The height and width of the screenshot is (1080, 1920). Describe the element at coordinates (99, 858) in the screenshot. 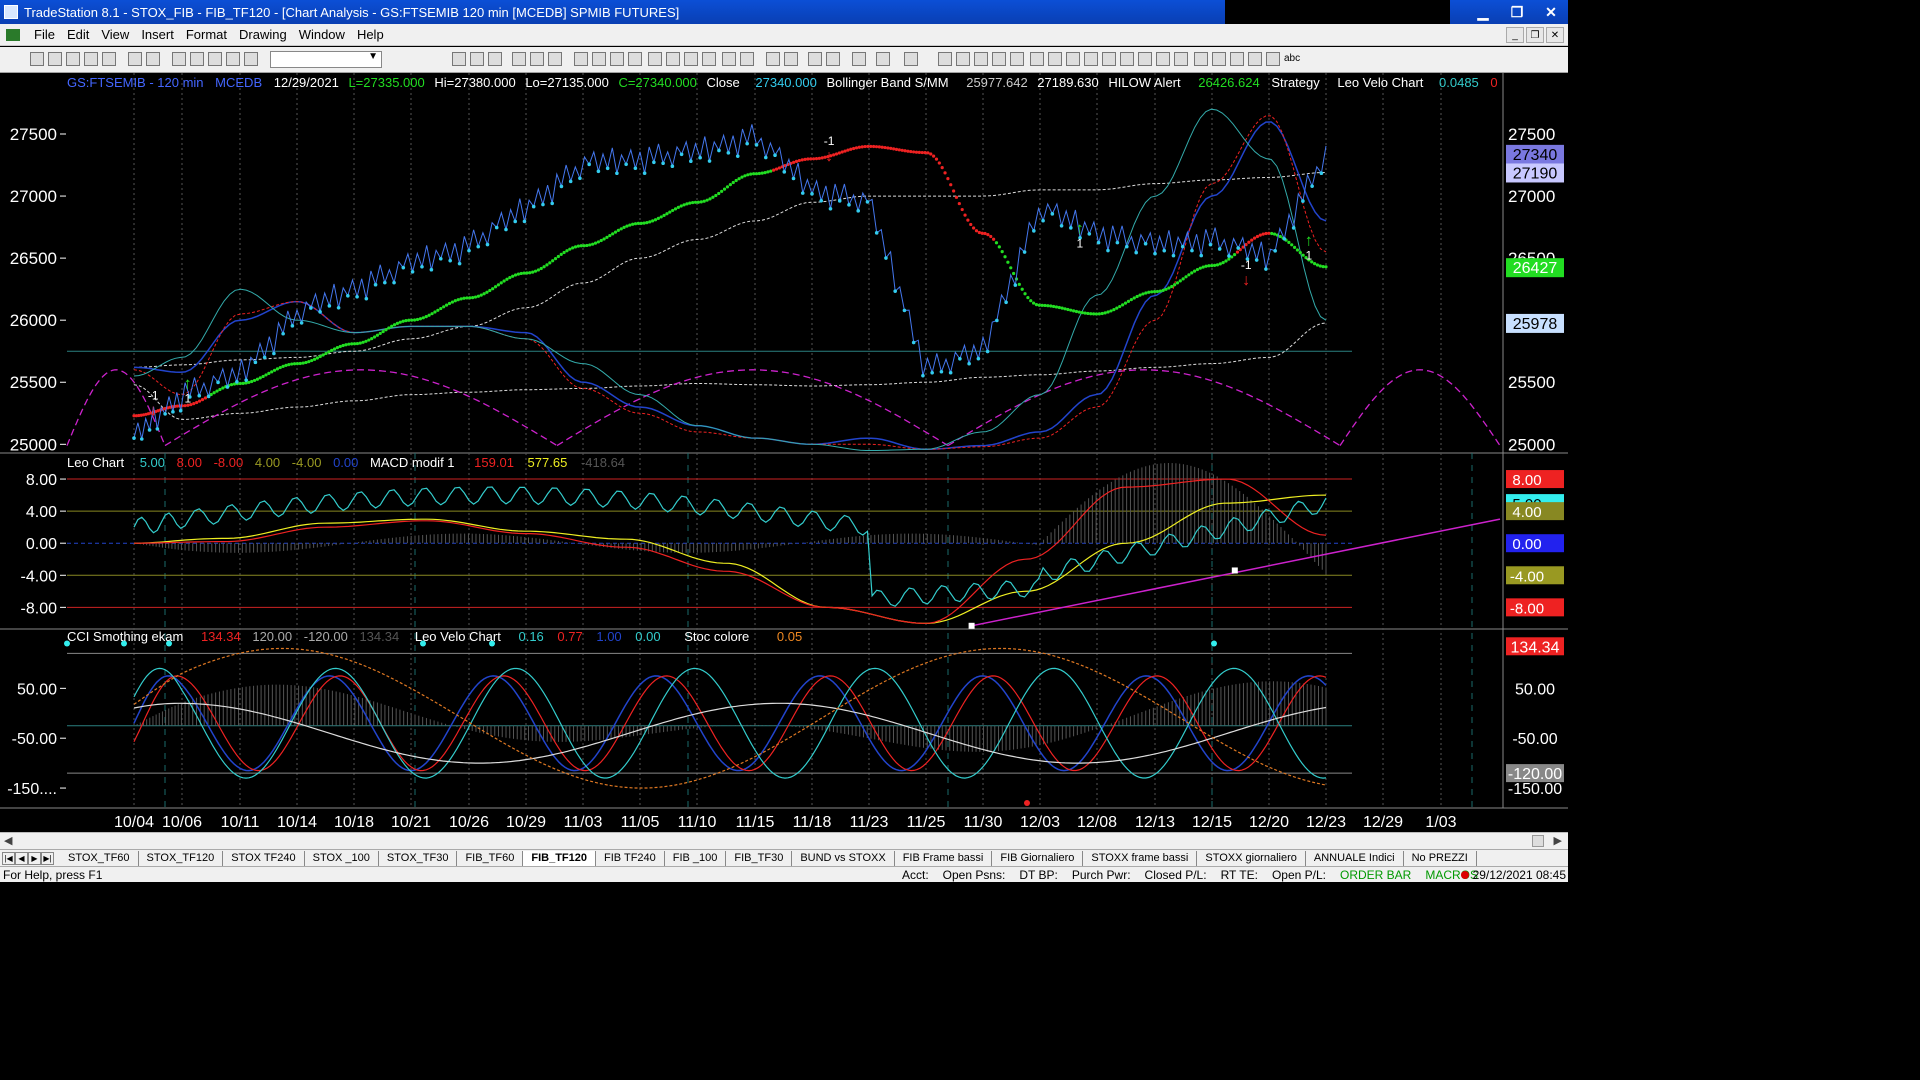

I see `tab-stox-tf60: STOX_TF60` at that location.